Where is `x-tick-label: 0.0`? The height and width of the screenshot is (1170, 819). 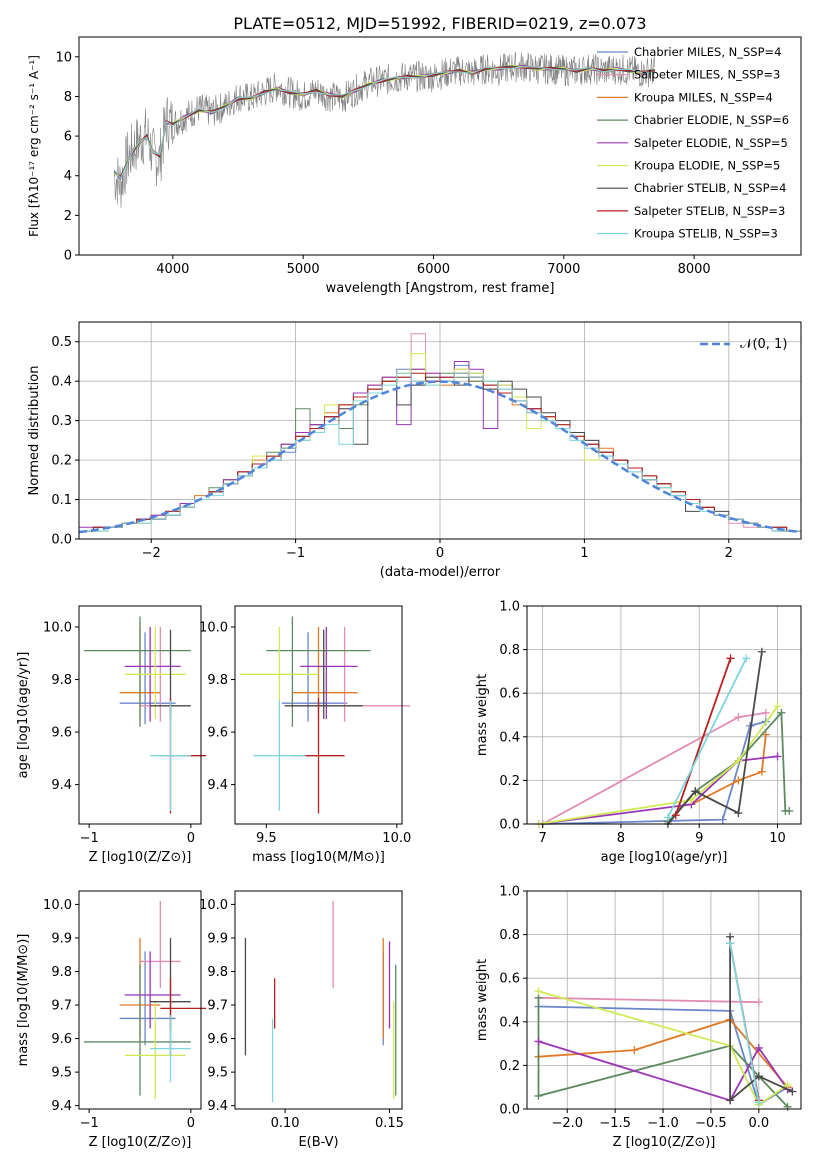 x-tick-label: 0.0 is located at coordinates (759, 1123).